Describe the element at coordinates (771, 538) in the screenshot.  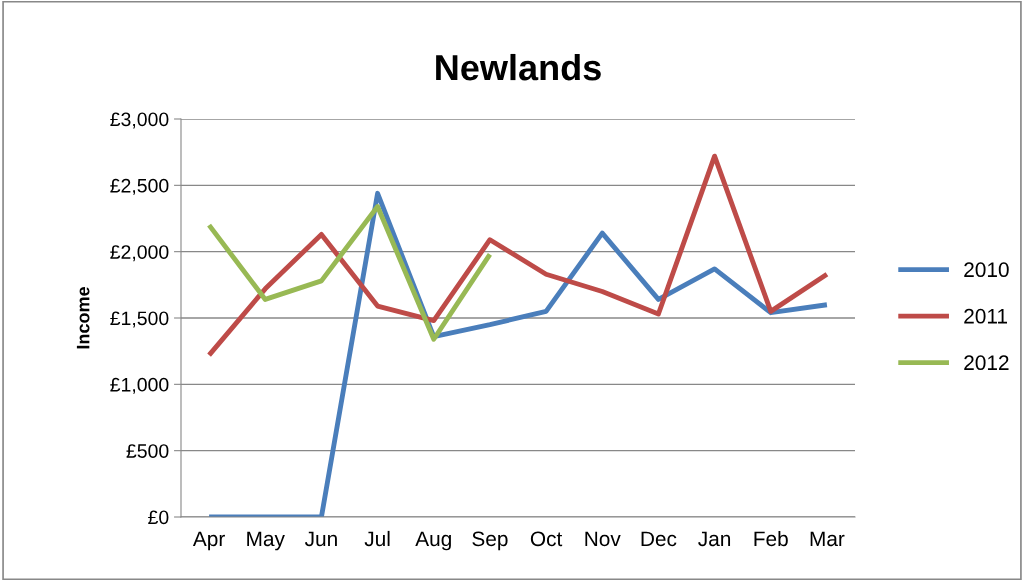
I see `x-tick-label: Feb` at that location.